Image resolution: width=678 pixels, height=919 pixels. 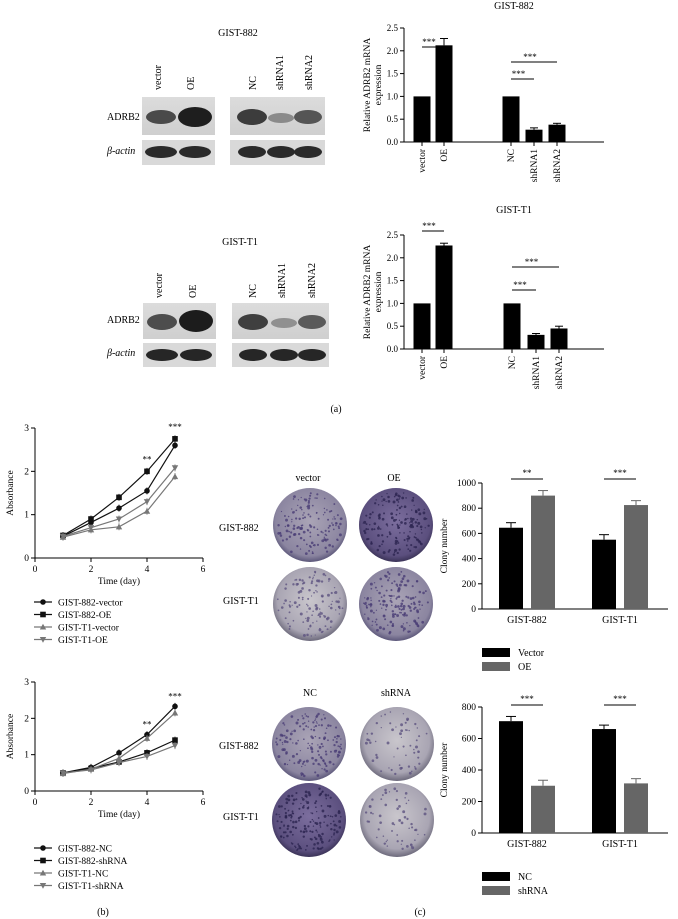 I want to click on y-tick-label: 1, so click(x=26, y=516).